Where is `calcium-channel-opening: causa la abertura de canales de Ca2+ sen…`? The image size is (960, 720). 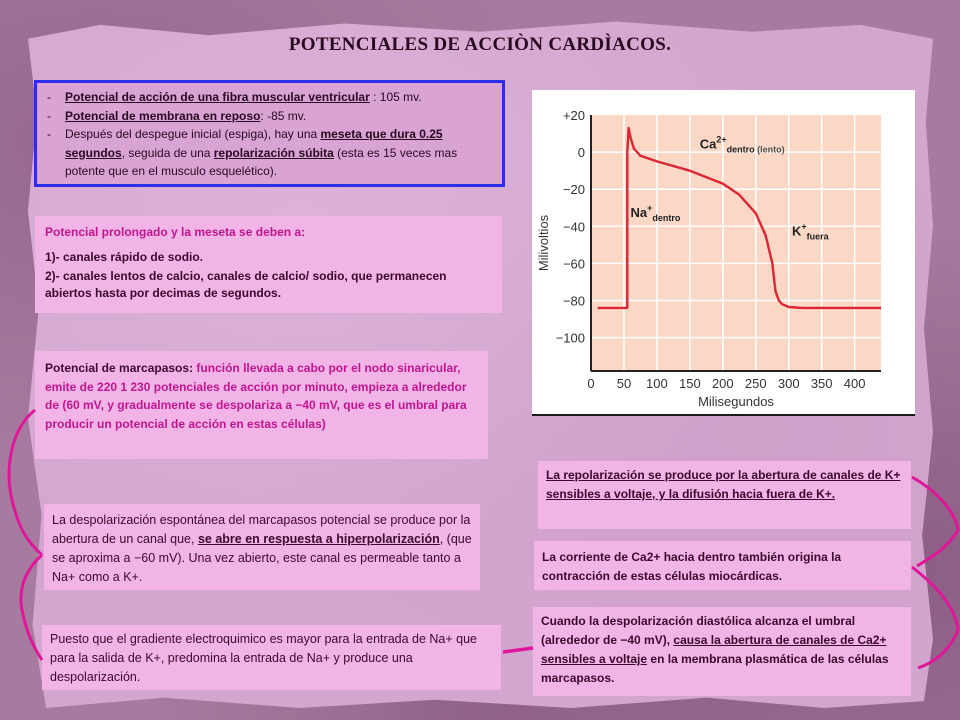 calcium-channel-opening: causa la abertura de canales de Ca2+ sen… is located at coordinates (714, 649).